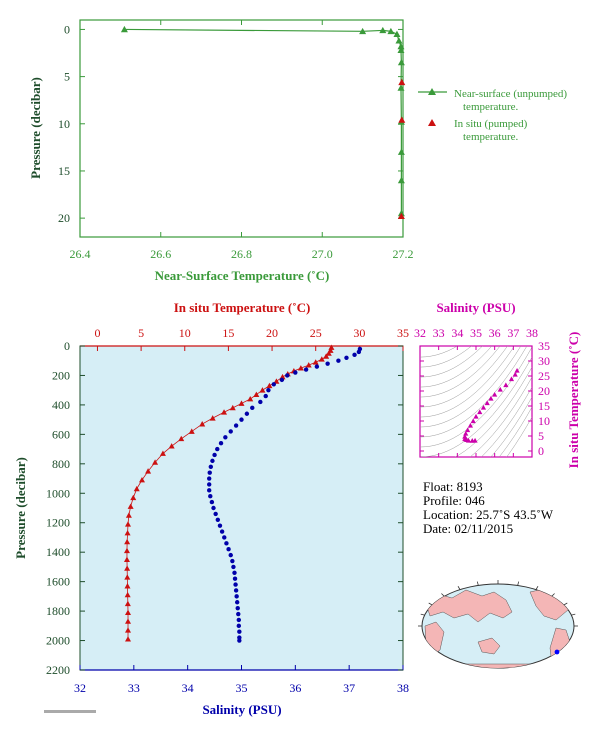 The height and width of the screenshot is (732, 601). What do you see at coordinates (141, 333) in the screenshot?
I see `temp-xtick-label: 5` at bounding box center [141, 333].